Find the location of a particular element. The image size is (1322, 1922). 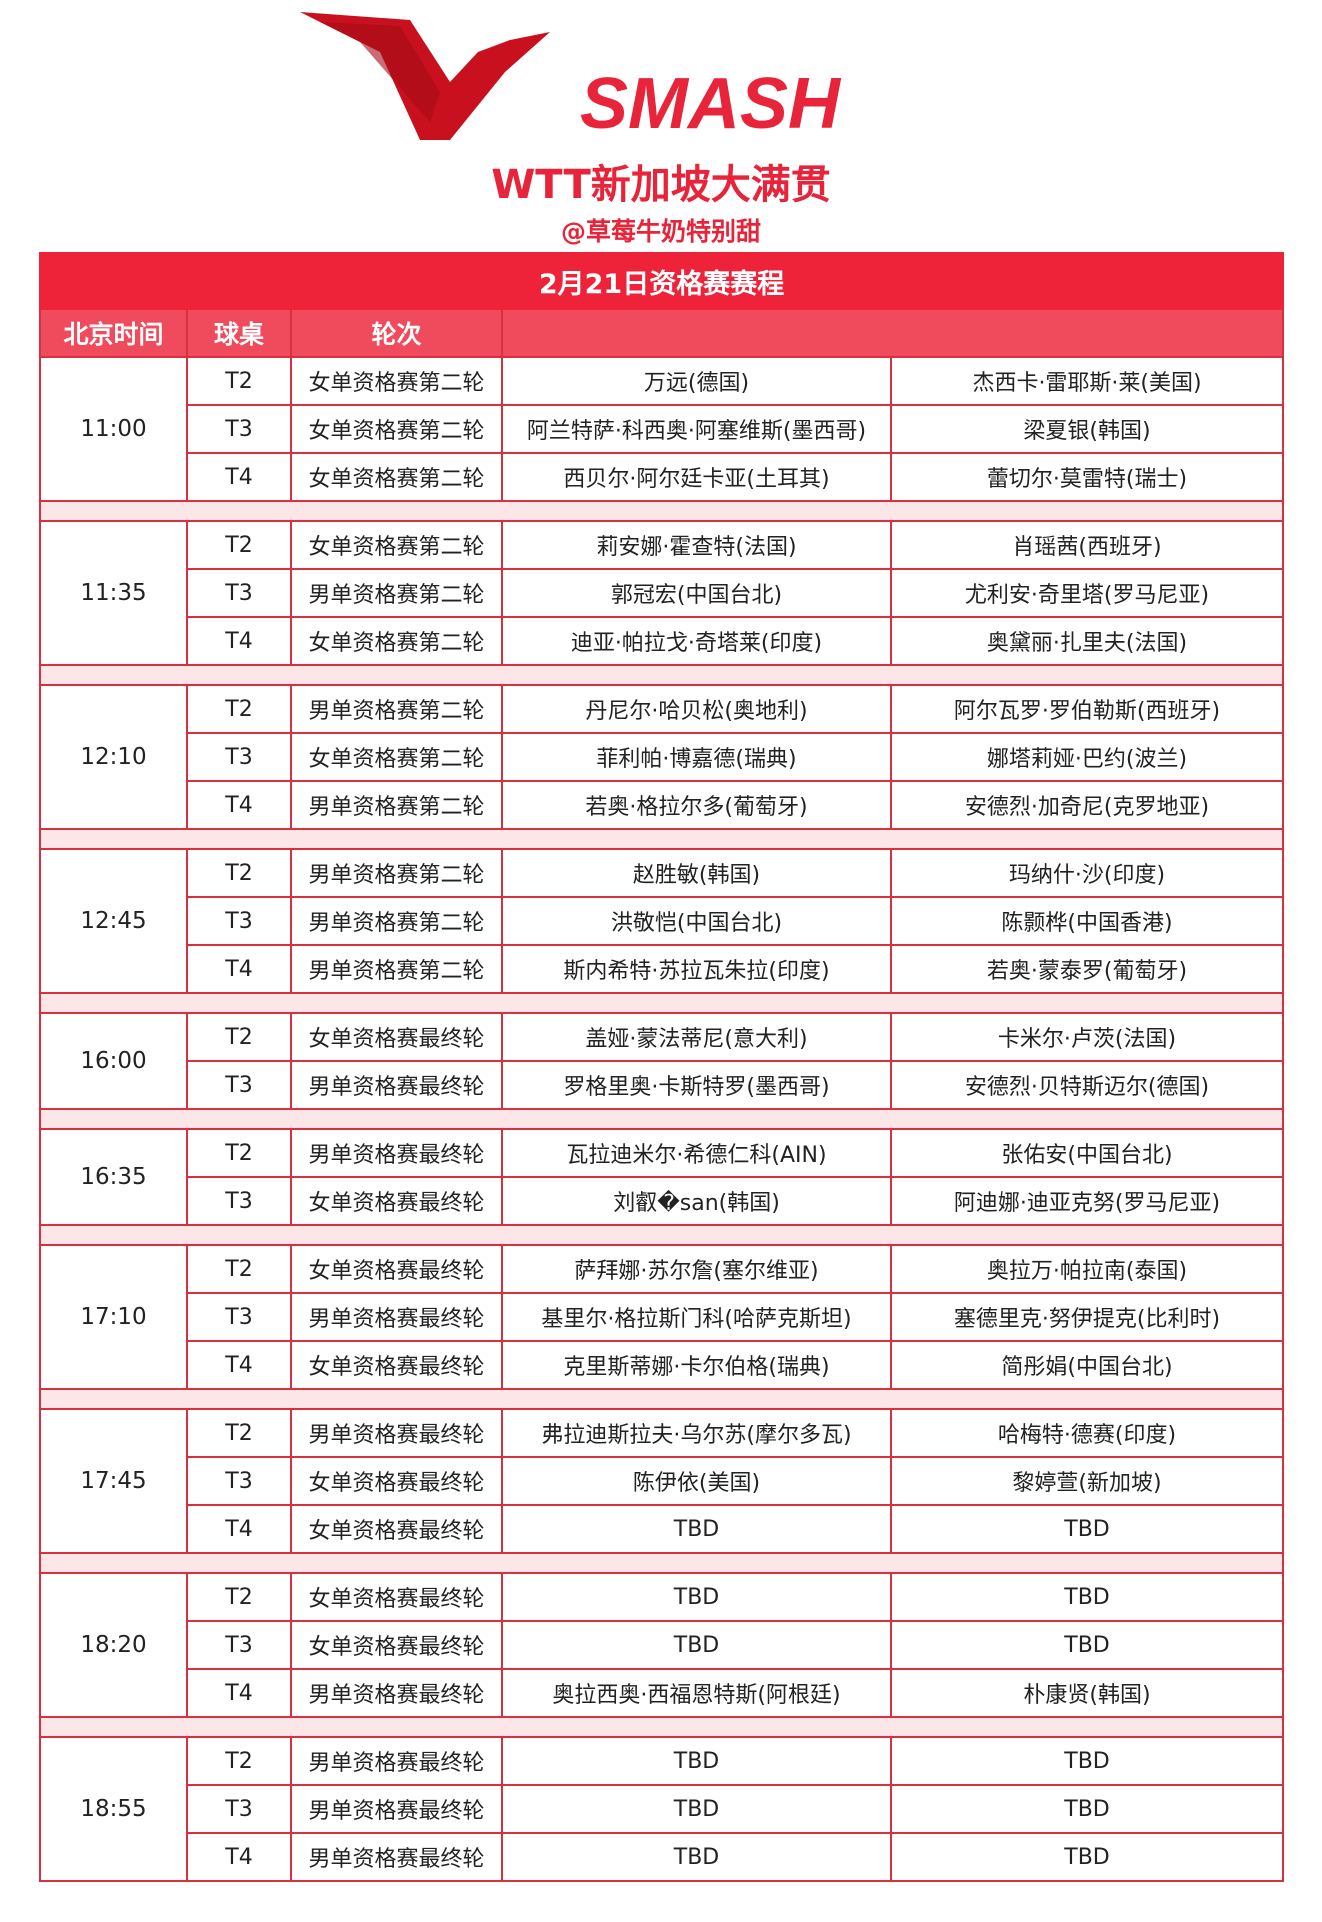

player-1-cell: 基里尔·格拉斯门科(哈萨克斯坦) is located at coordinates (696, 1317).